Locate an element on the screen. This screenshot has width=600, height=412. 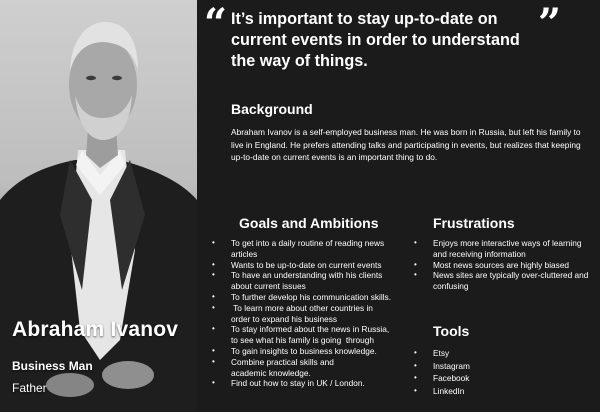
persona-name: Abraham Ivanov is located at coordinates (95, 329).